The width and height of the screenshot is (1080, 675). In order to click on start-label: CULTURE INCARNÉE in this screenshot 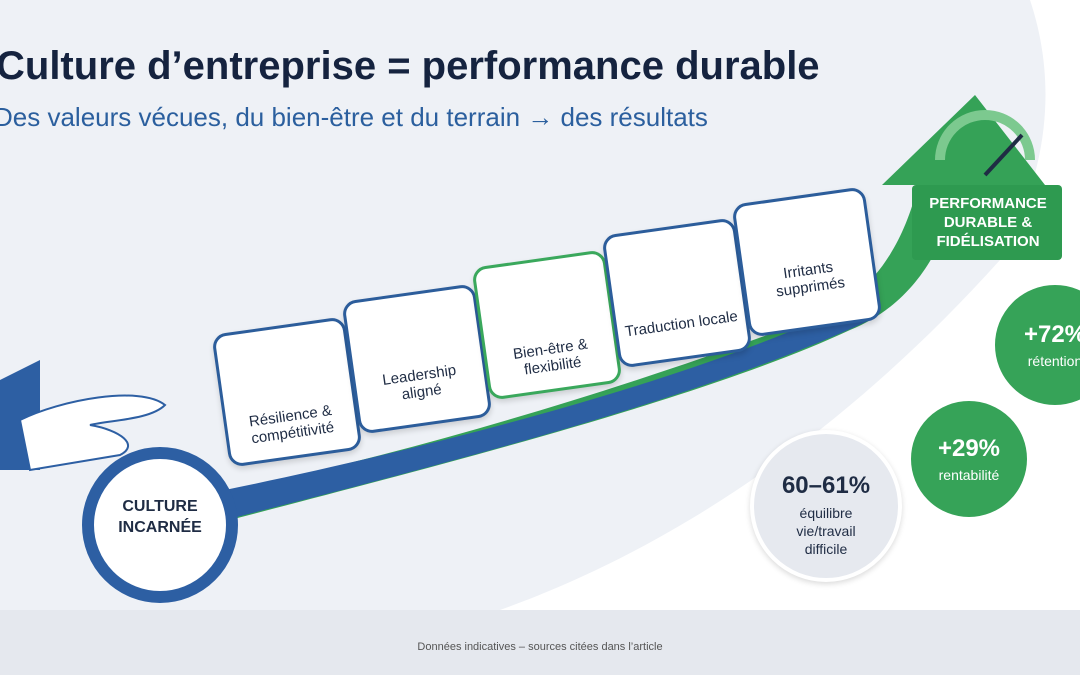, I will do `click(160, 517)`.